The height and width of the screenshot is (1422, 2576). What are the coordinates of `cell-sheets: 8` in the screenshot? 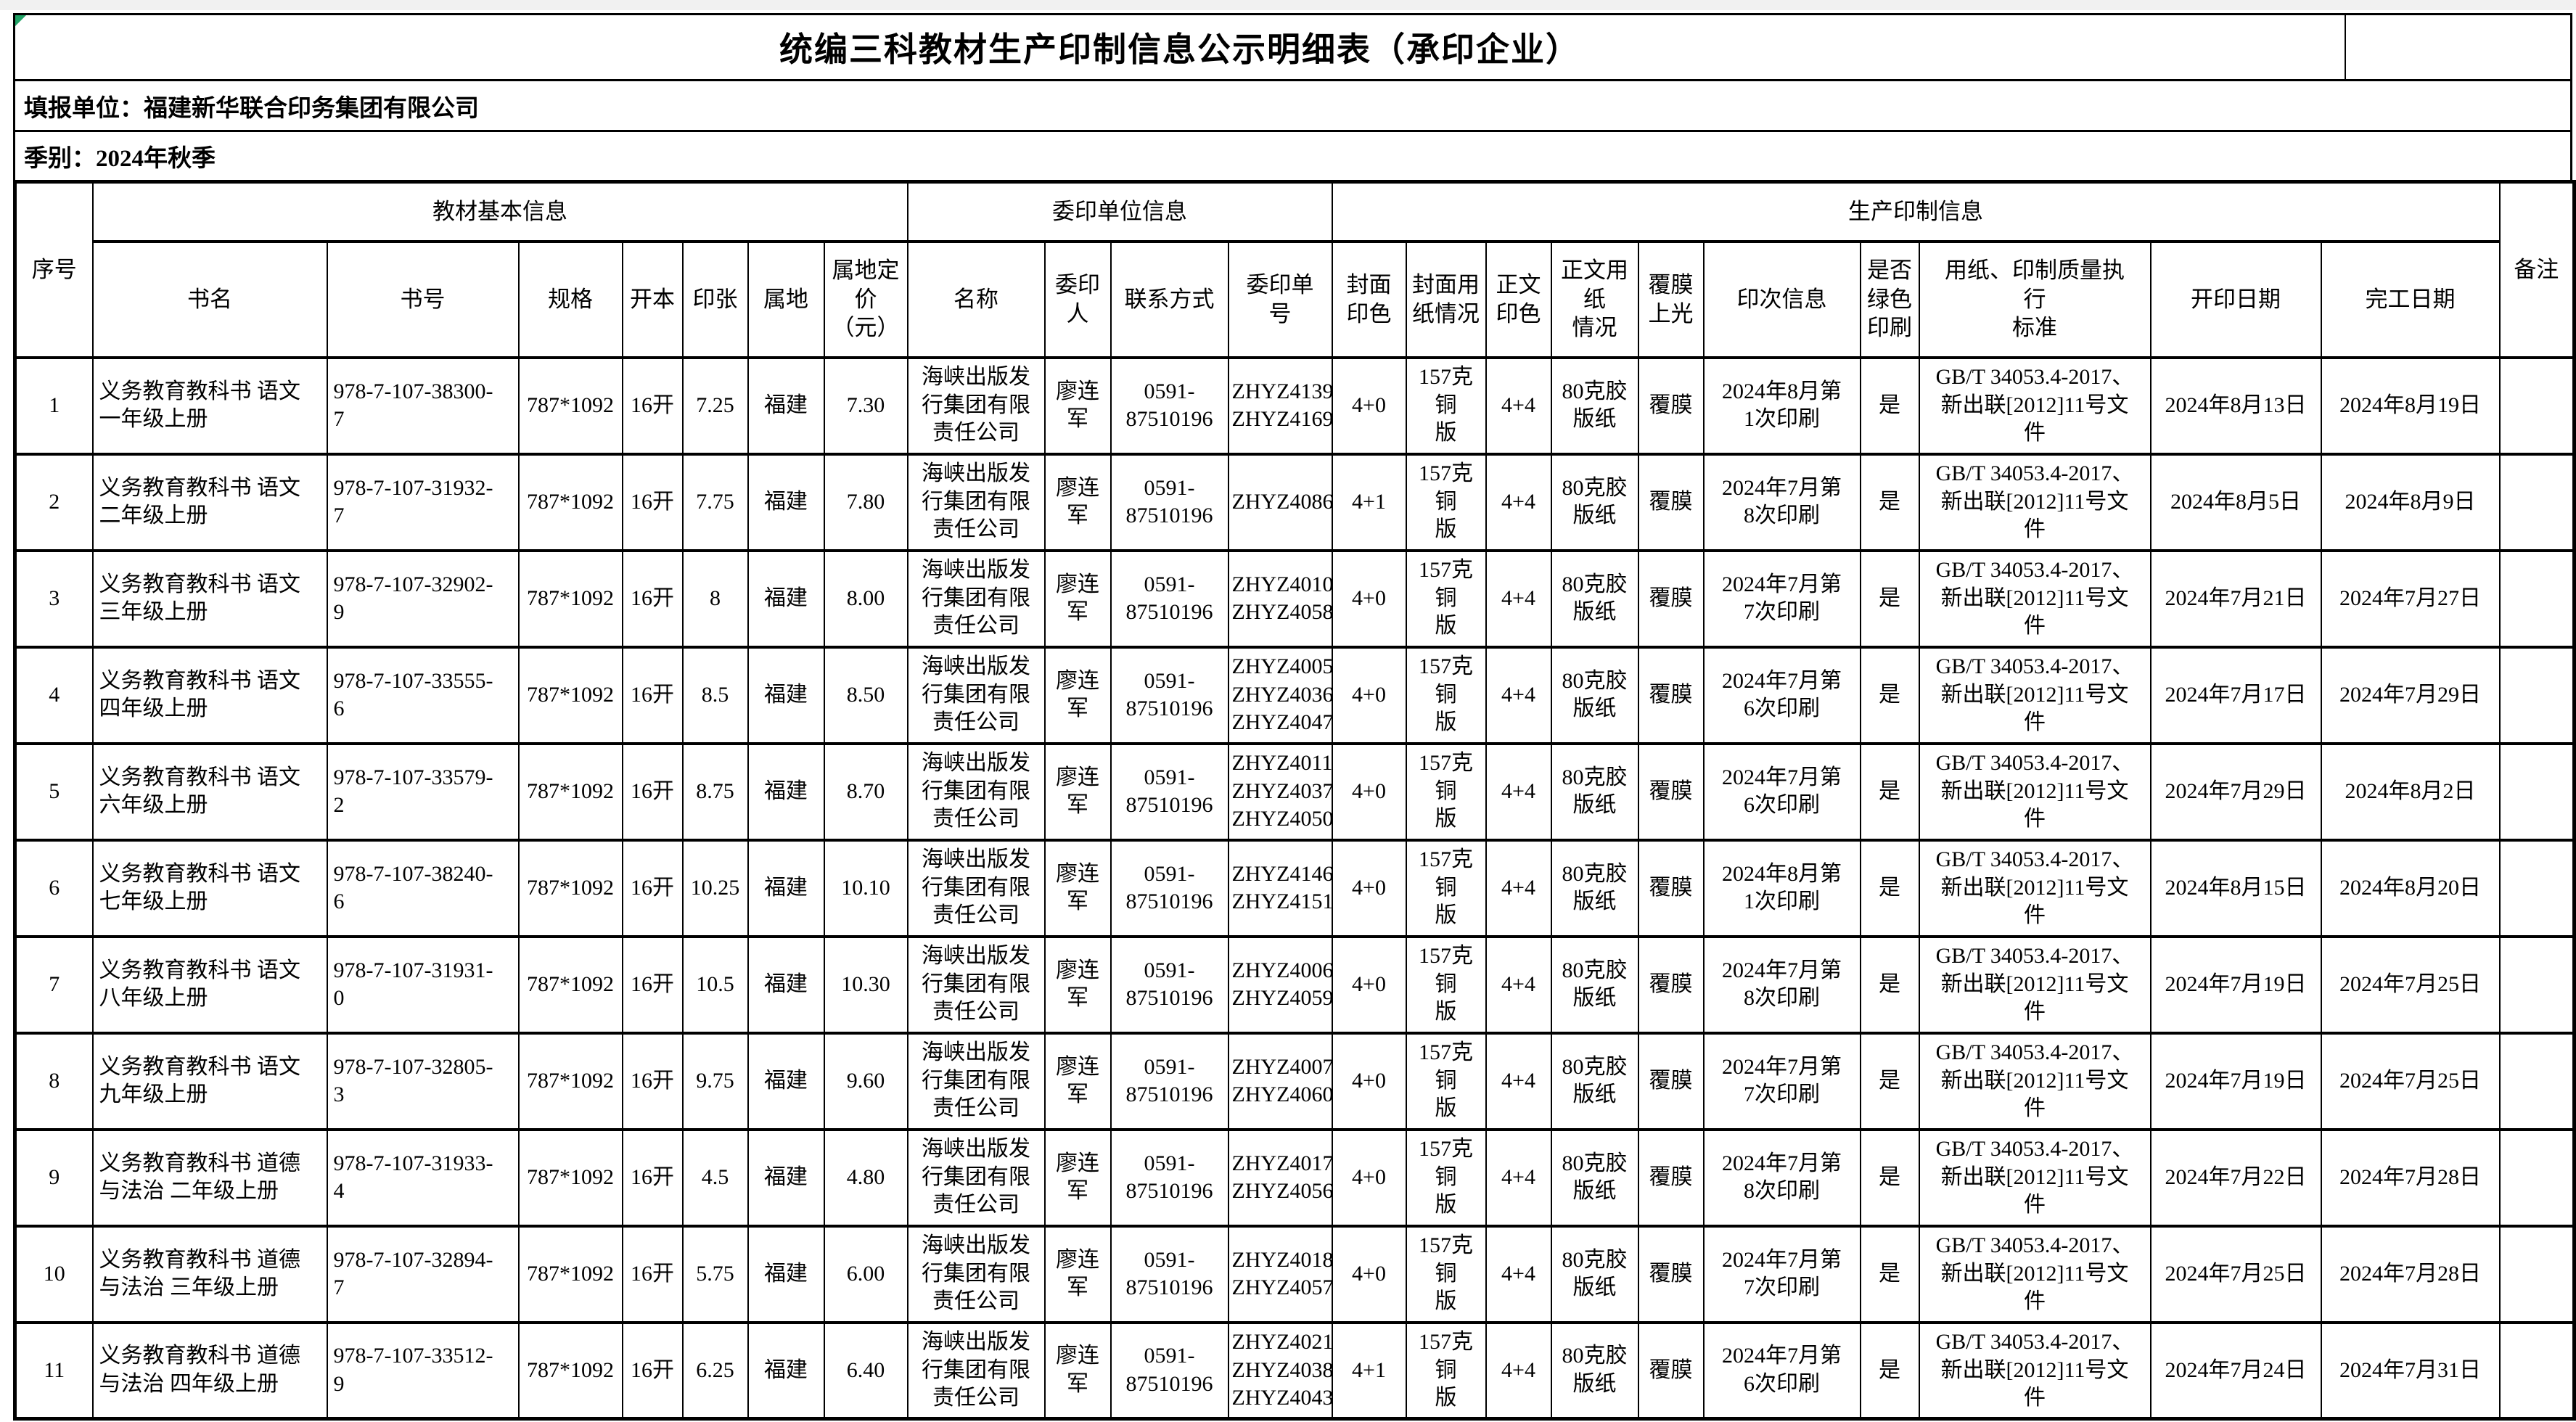 It's located at (715, 598).